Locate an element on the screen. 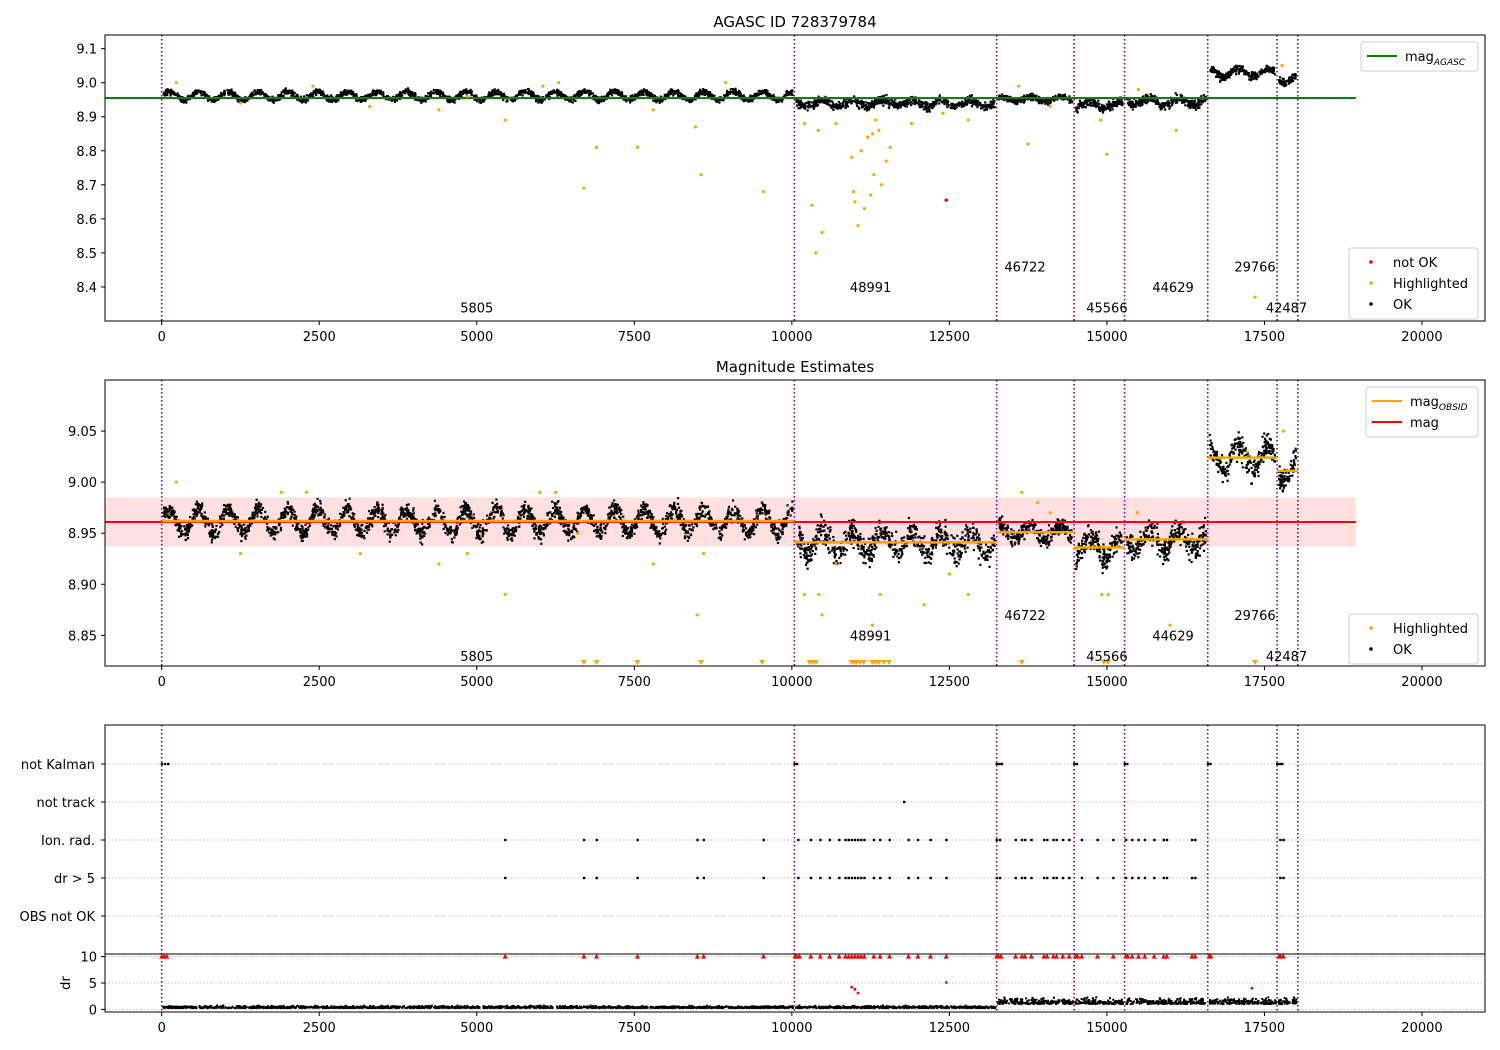 This screenshot has width=1500, height=1050. panel-agasc-title: AGASC ID 728379784 is located at coordinates (794, 22).